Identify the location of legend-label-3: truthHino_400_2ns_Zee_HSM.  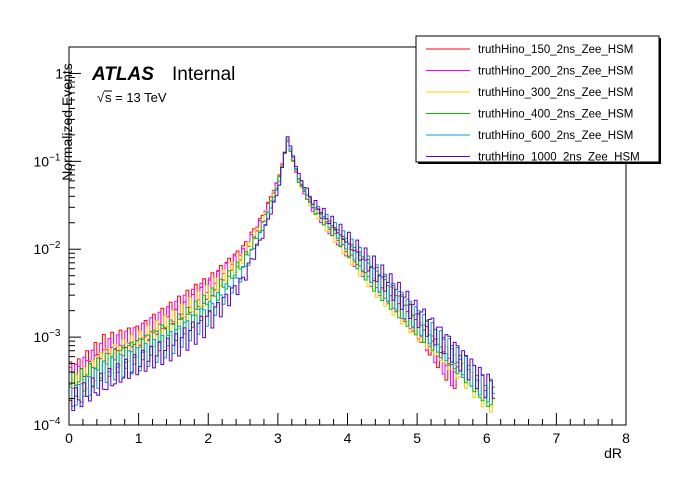
(555, 115).